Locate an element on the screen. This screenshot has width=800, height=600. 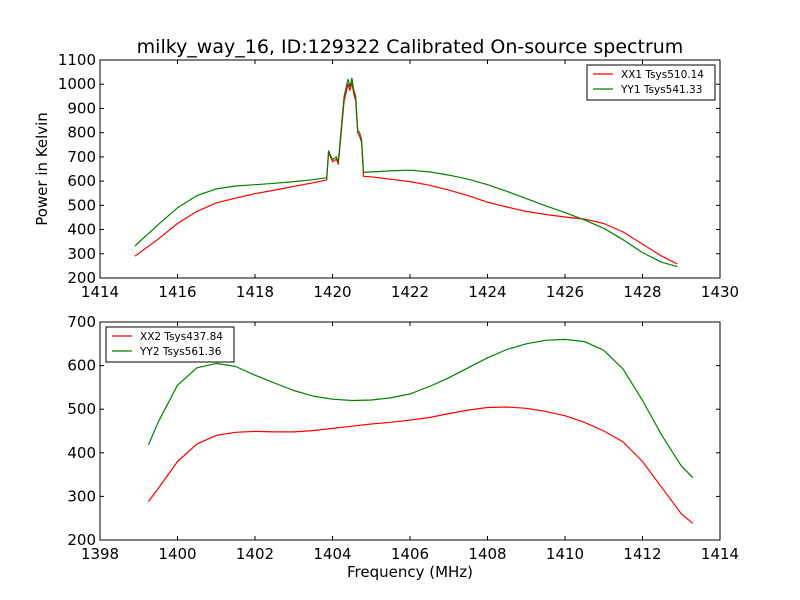
top-y-axis-label: Power in Kelvin is located at coordinates (42, 169).